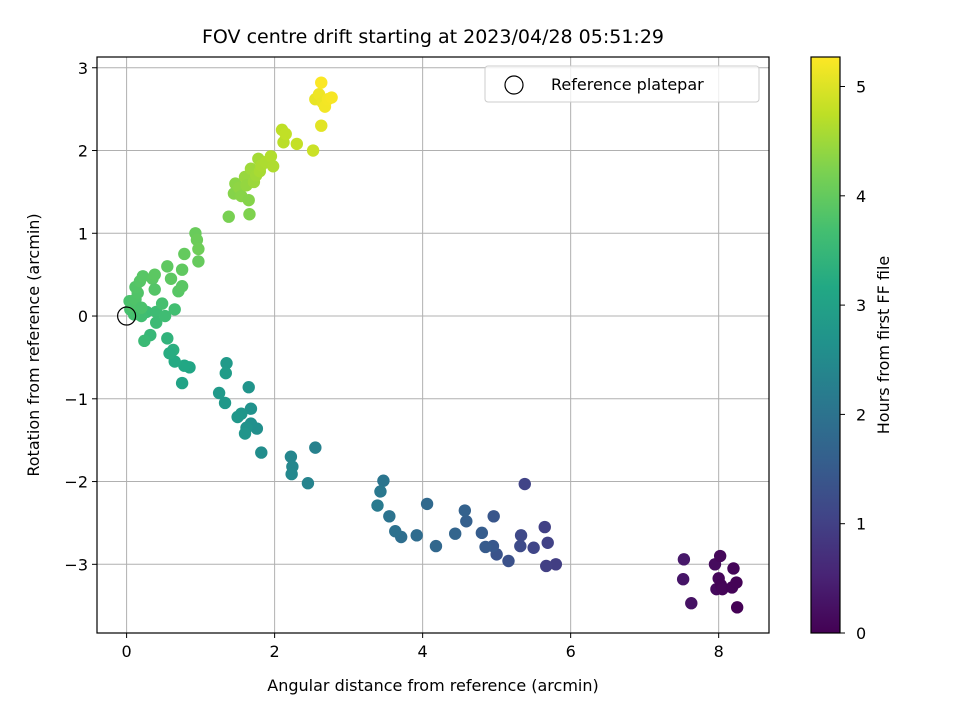 This screenshot has height=724, width=960. What do you see at coordinates (83, 151) in the screenshot?
I see `y-tick-label: 2` at bounding box center [83, 151].